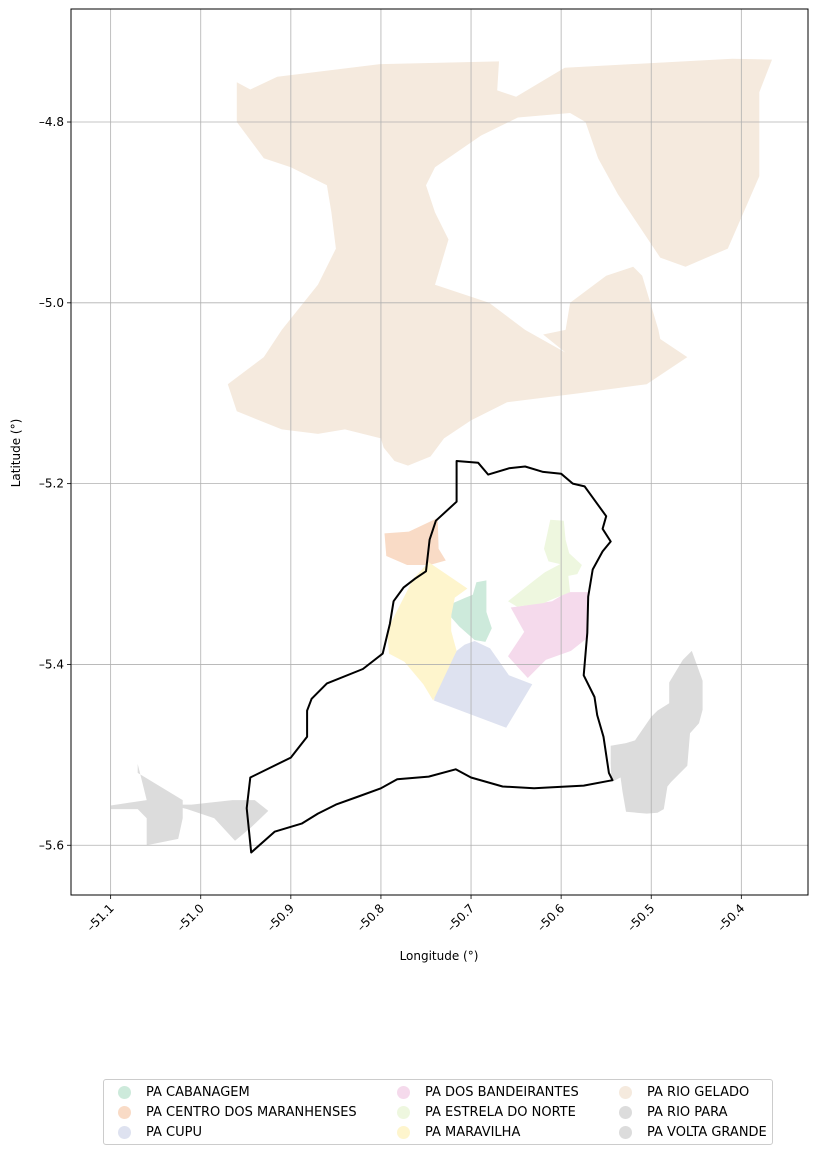 This screenshot has height=1156, width=816. What do you see at coordinates (51, 122) in the screenshot?
I see `y-tick-label: –4.8` at bounding box center [51, 122].